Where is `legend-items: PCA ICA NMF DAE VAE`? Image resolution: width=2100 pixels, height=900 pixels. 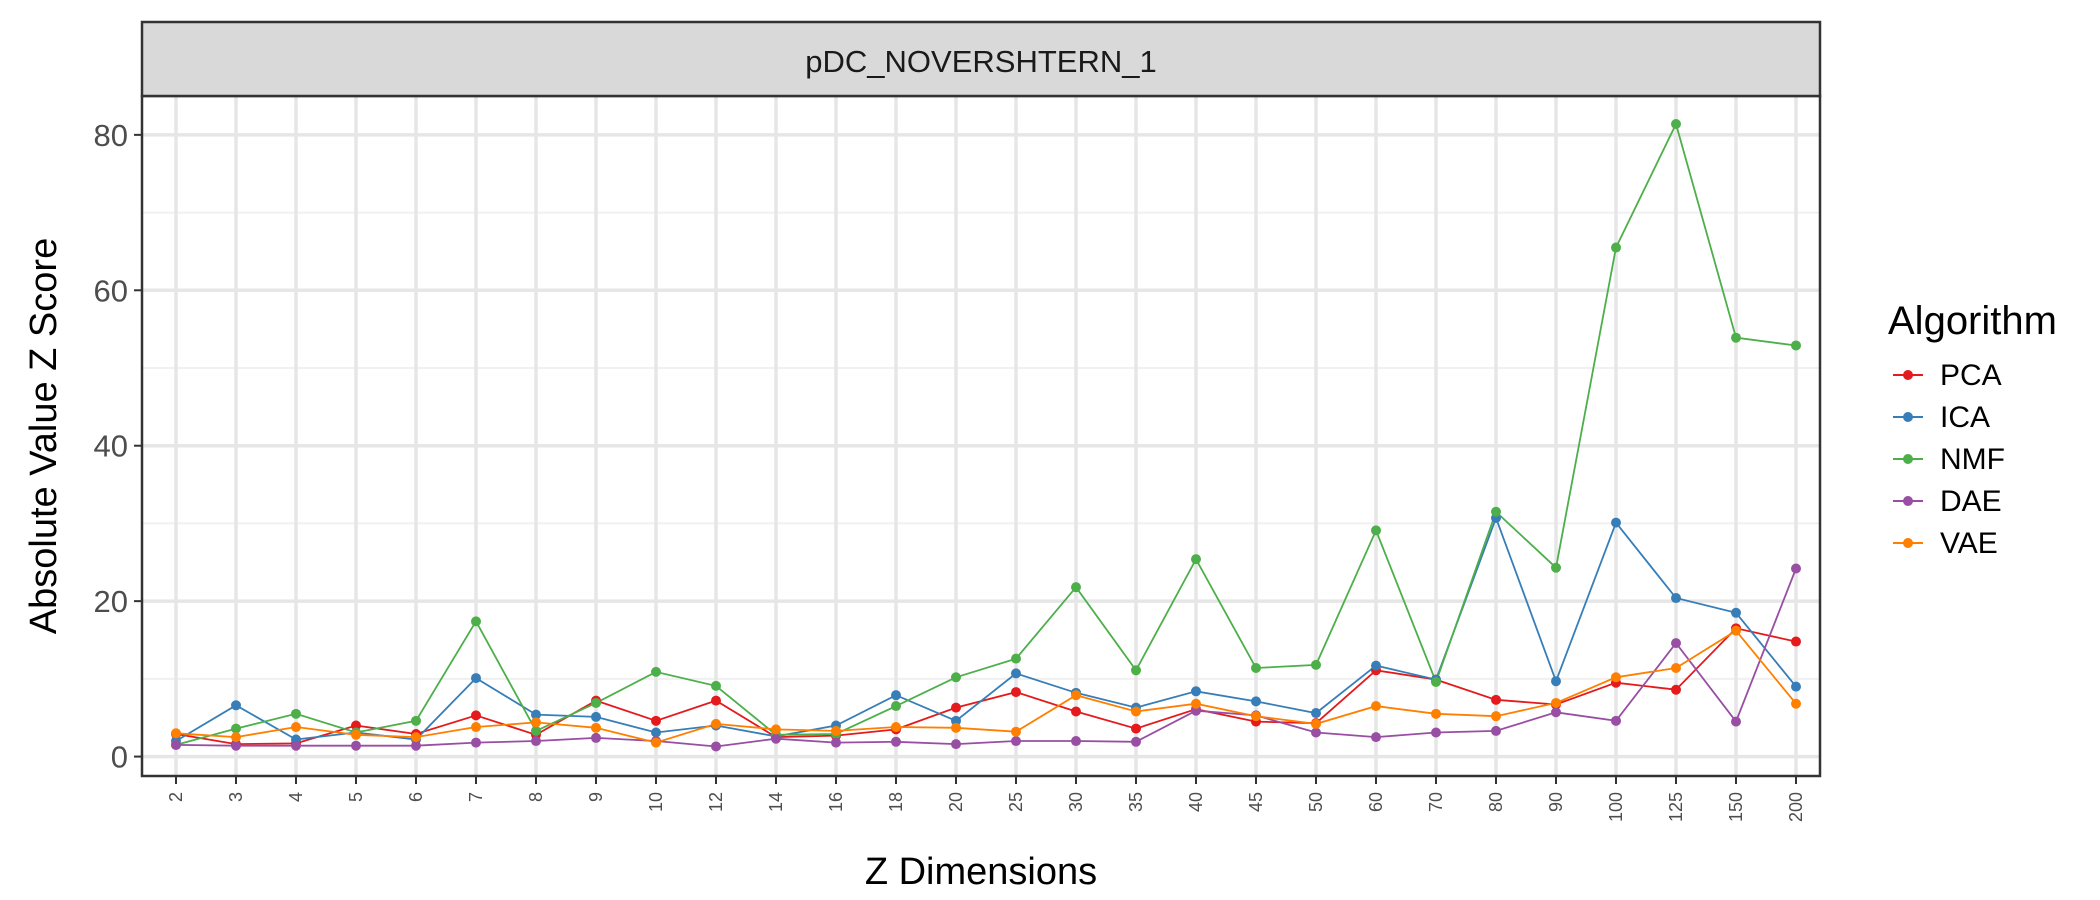
legend-items: PCA ICA NMF DAE VAE is located at coordinates (1949, 459).